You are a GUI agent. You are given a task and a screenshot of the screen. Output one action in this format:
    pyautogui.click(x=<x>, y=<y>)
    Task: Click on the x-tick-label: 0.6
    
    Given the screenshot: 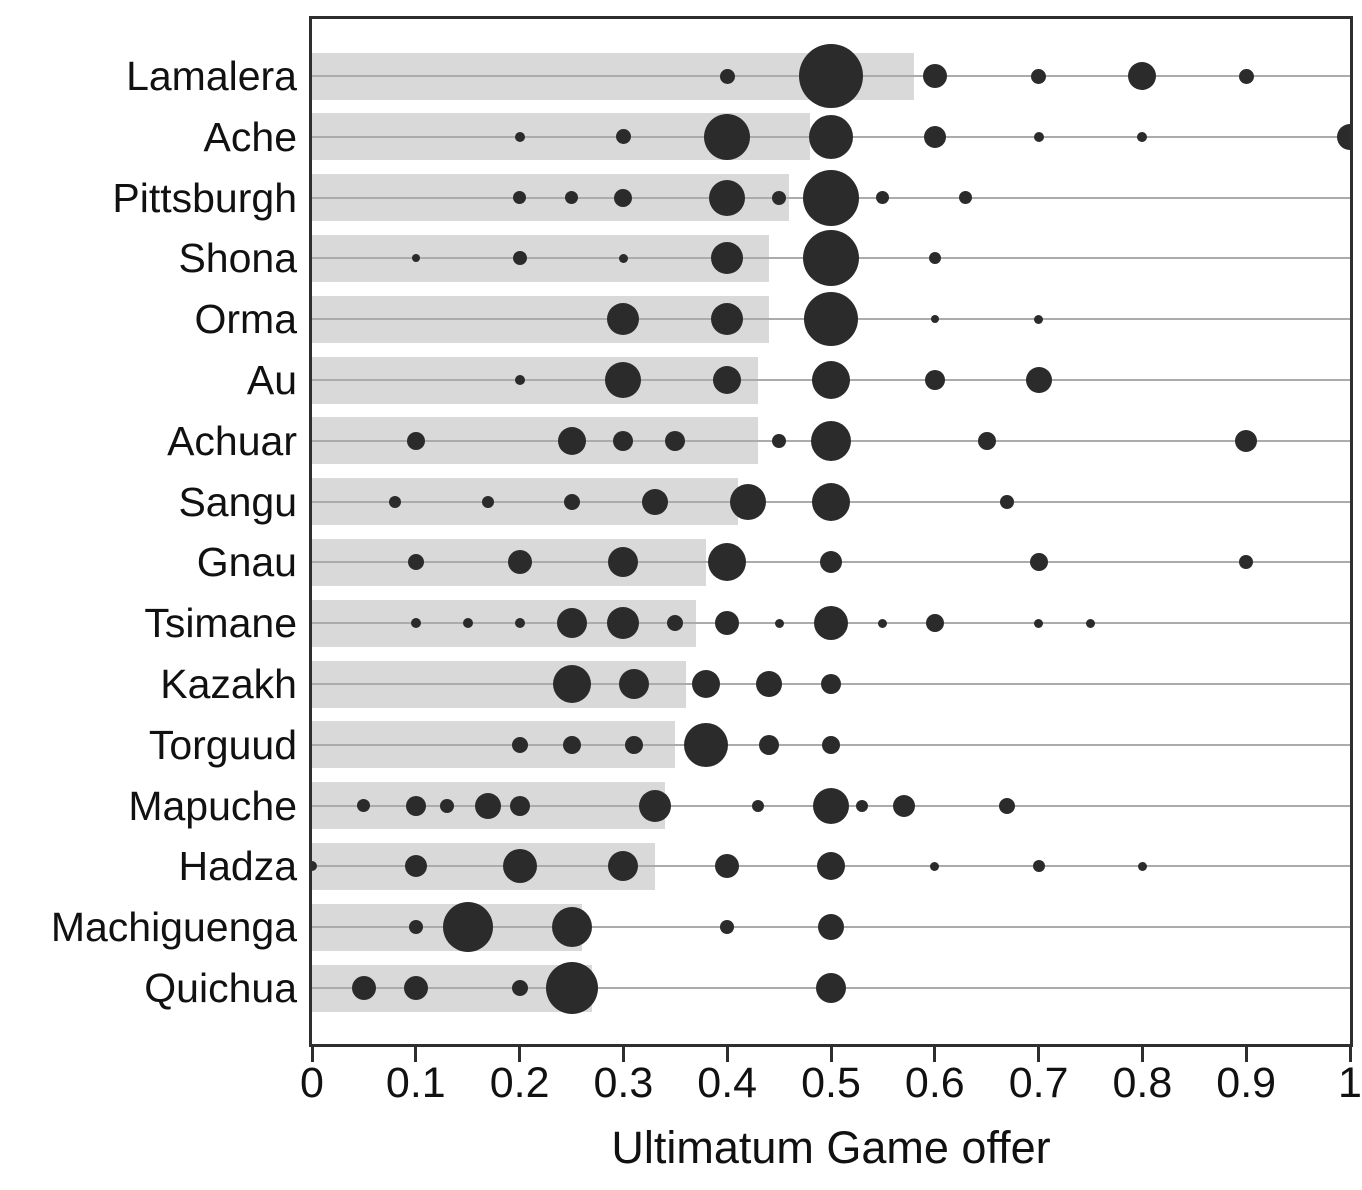 What is the action you would take?
    pyautogui.click(x=934, y=1083)
    